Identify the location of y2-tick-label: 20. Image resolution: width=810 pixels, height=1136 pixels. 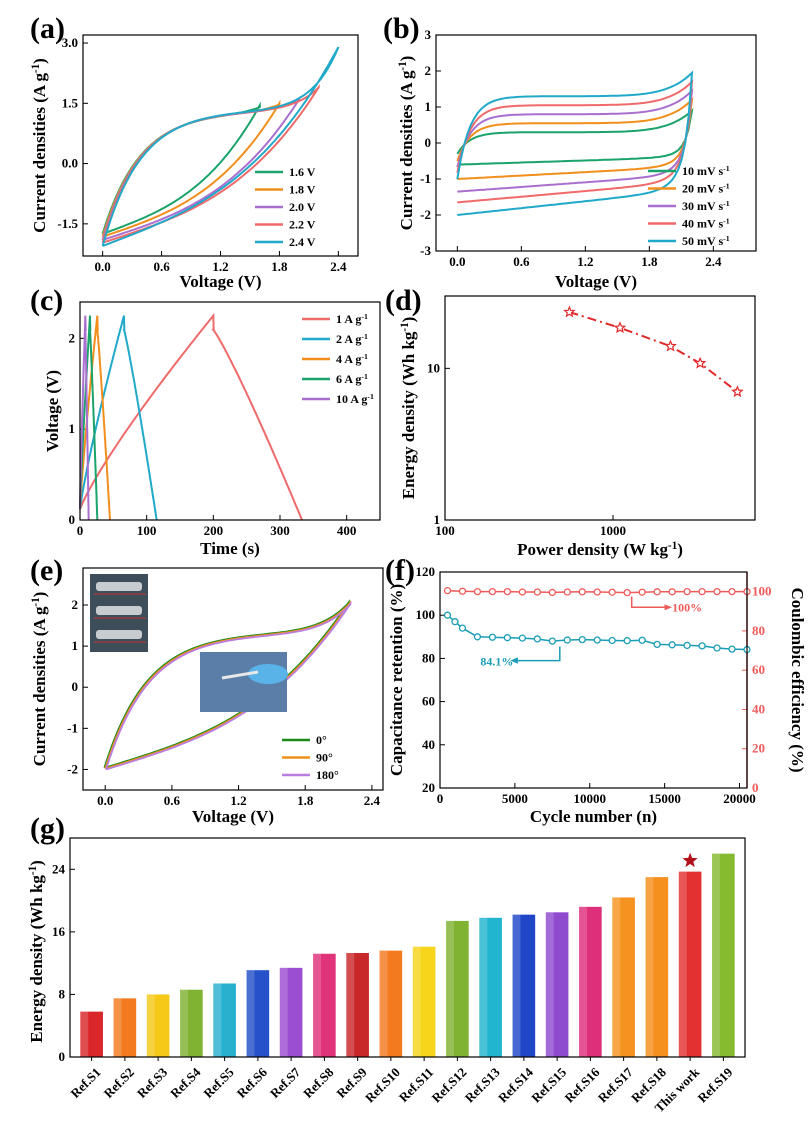
(758, 748).